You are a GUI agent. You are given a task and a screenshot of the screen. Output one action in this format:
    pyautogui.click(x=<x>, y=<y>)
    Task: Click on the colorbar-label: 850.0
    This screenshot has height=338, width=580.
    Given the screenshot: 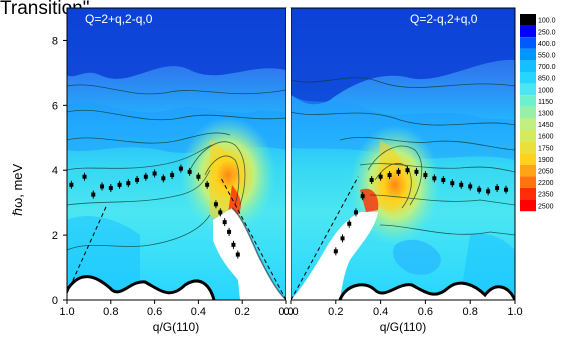 What is the action you would take?
    pyautogui.click(x=547, y=79)
    